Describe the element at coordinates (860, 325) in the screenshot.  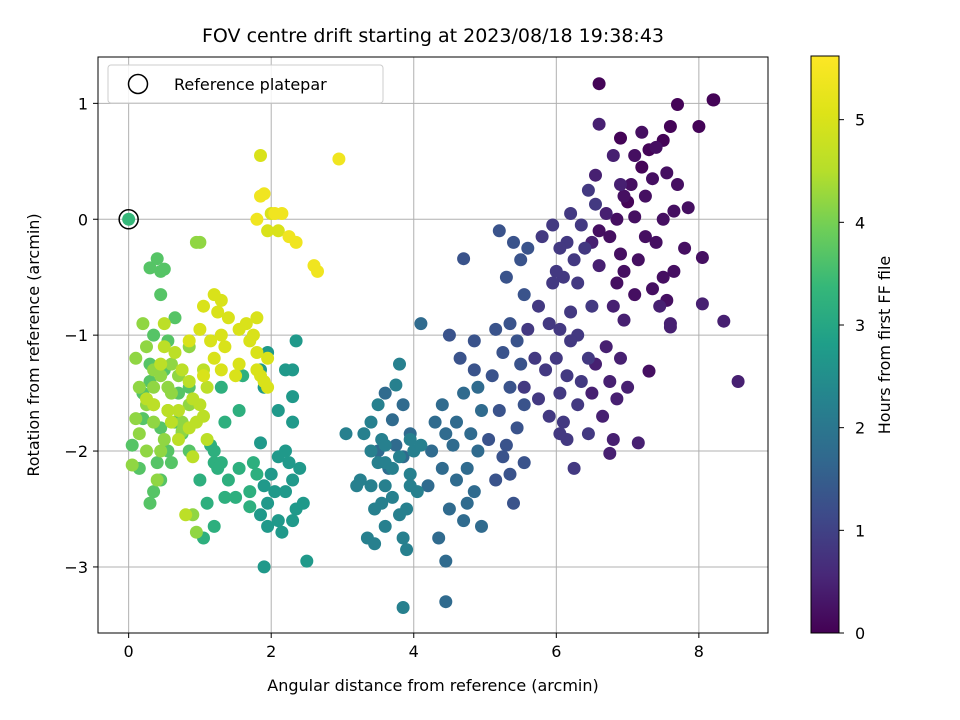
I see `colorbar-tick-label: 3` at that location.